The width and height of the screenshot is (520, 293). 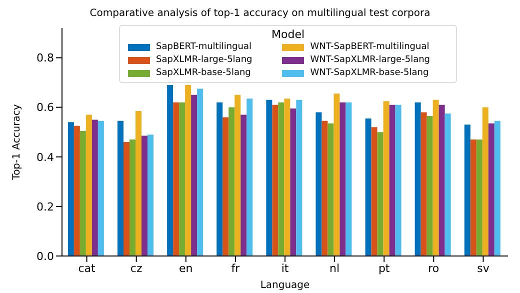 I want to click on legend-label: SapBERT-multilingual, so click(x=204, y=47).